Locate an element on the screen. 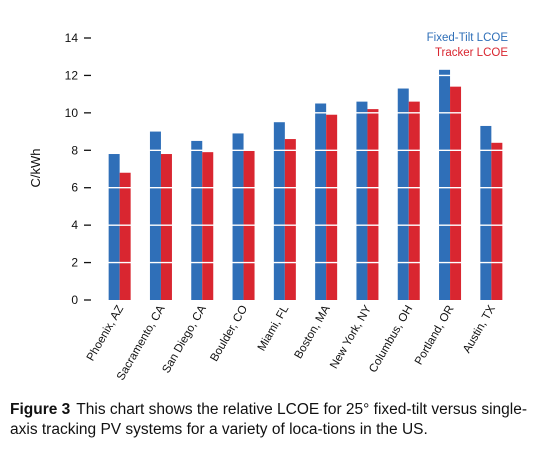  y-tick-label: 10 is located at coordinates (72, 113).